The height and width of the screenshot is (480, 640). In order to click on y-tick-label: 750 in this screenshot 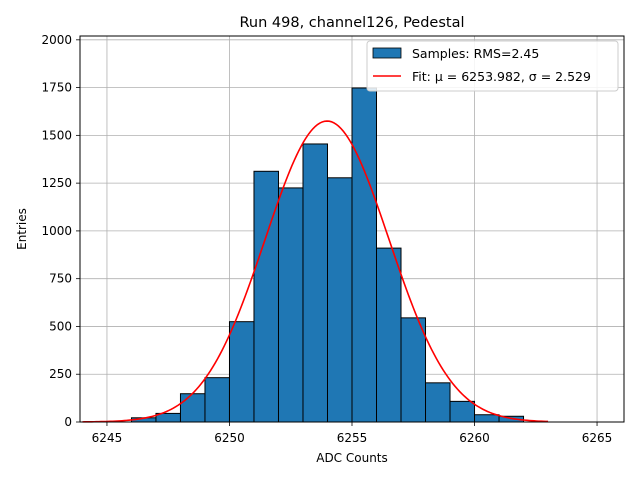, I will do `click(60, 279)`.